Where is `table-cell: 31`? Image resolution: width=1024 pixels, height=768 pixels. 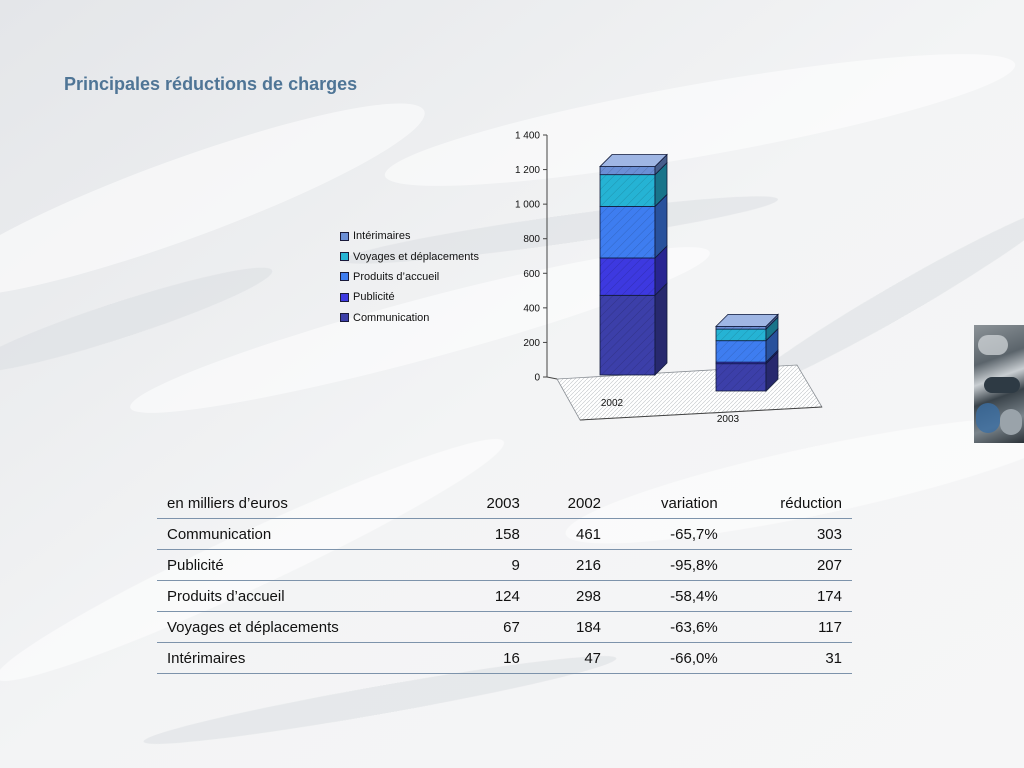
table-cell: 31 is located at coordinates (789, 658).